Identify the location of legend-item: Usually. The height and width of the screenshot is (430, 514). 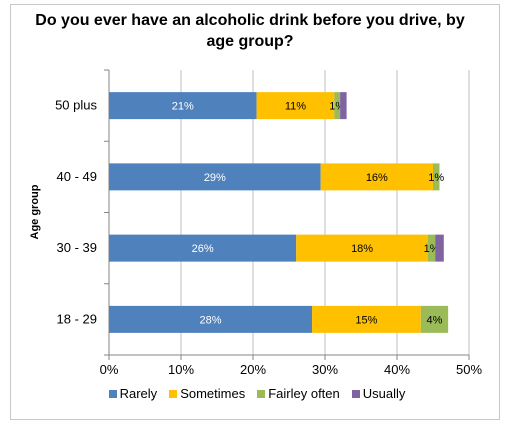
(378, 393).